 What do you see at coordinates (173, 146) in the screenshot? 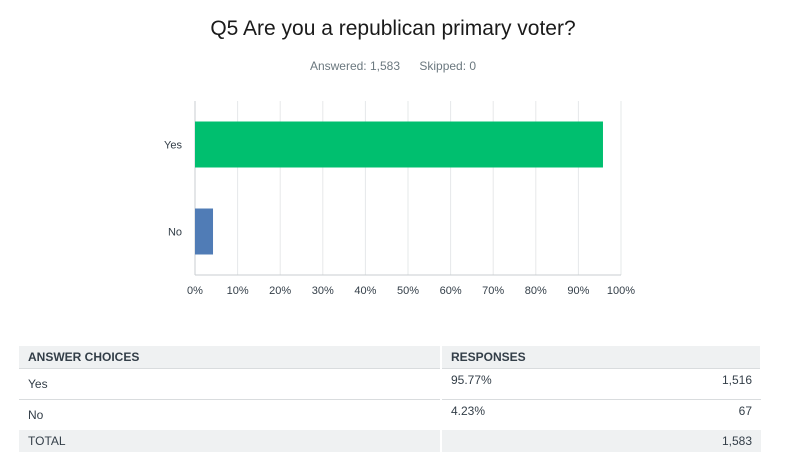
I see `category-label: Yes` at bounding box center [173, 146].